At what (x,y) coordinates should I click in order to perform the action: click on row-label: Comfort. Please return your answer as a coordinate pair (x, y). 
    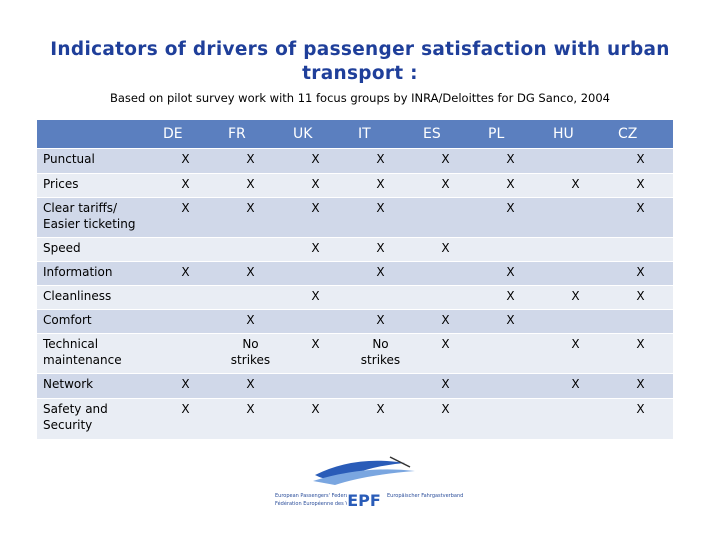
    Looking at the image, I should click on (95, 321).